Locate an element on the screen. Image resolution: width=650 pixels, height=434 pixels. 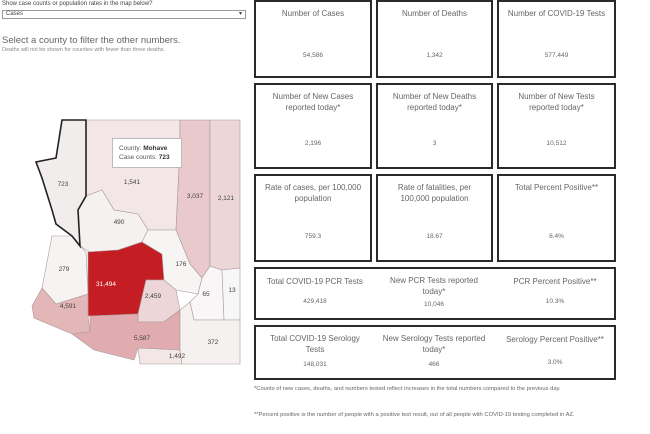
county-label: 3,037 is located at coordinates (195, 196).